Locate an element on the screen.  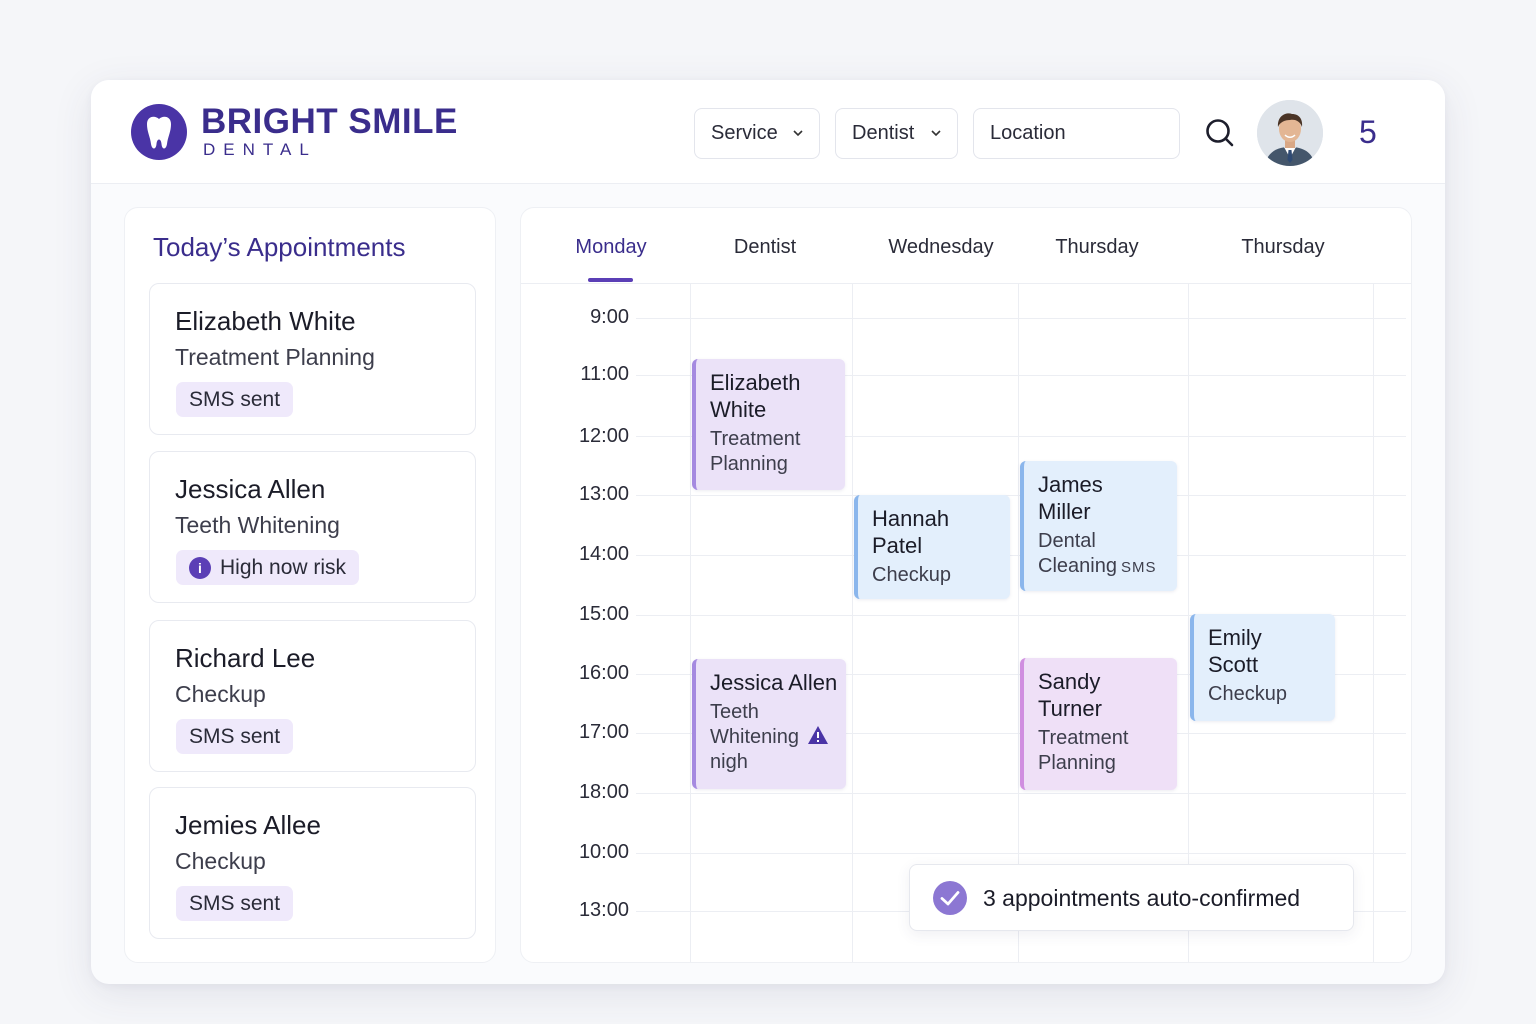
time-label: 10:00 is located at coordinates (603, 852).